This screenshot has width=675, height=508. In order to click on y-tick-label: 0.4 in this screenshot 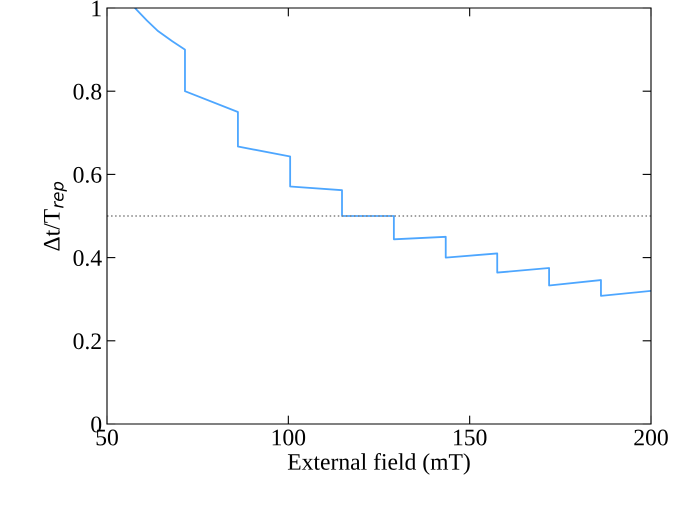, I will do `click(88, 258)`.